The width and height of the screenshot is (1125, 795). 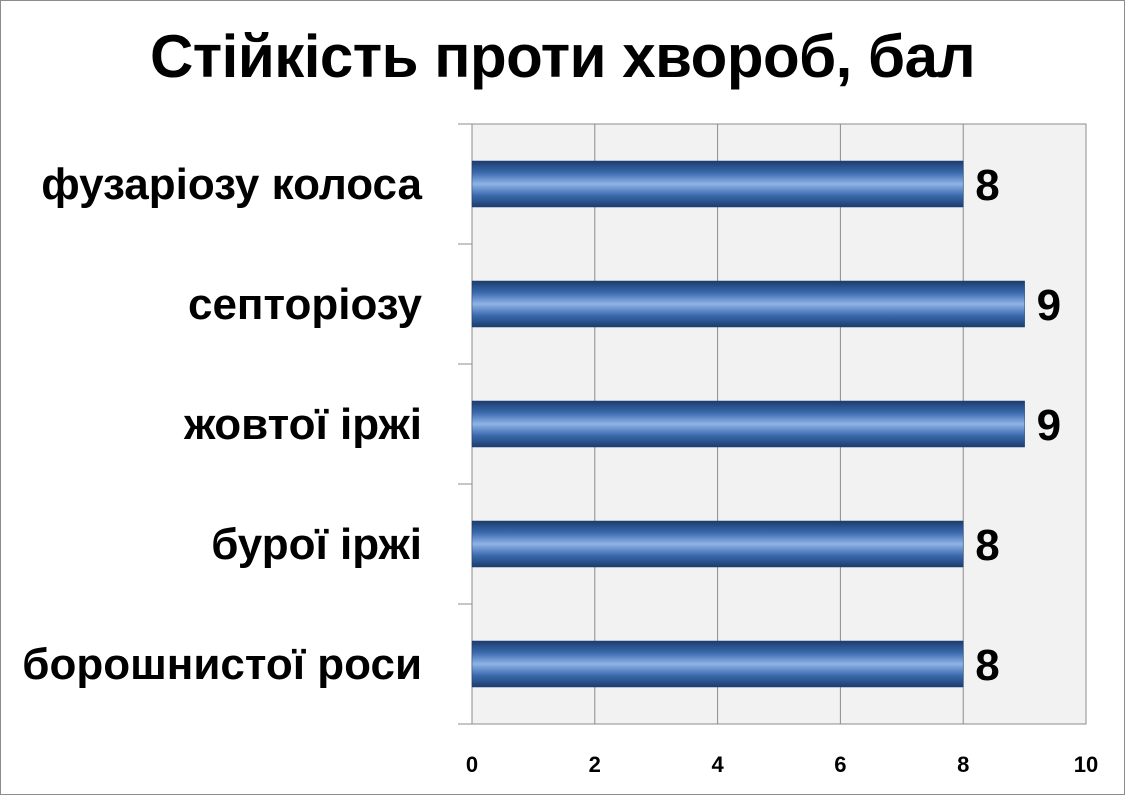 I want to click on category-label: фузаріозу колоса, so click(x=231, y=184).